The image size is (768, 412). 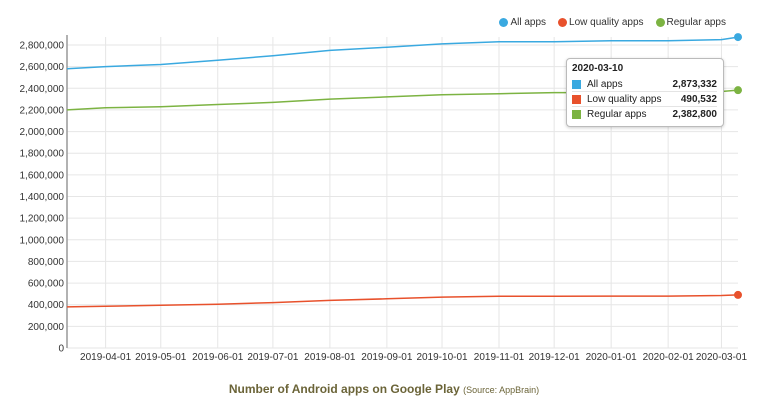 I want to click on chart-subtitle: (Source: AppBrain), so click(x=501, y=390).